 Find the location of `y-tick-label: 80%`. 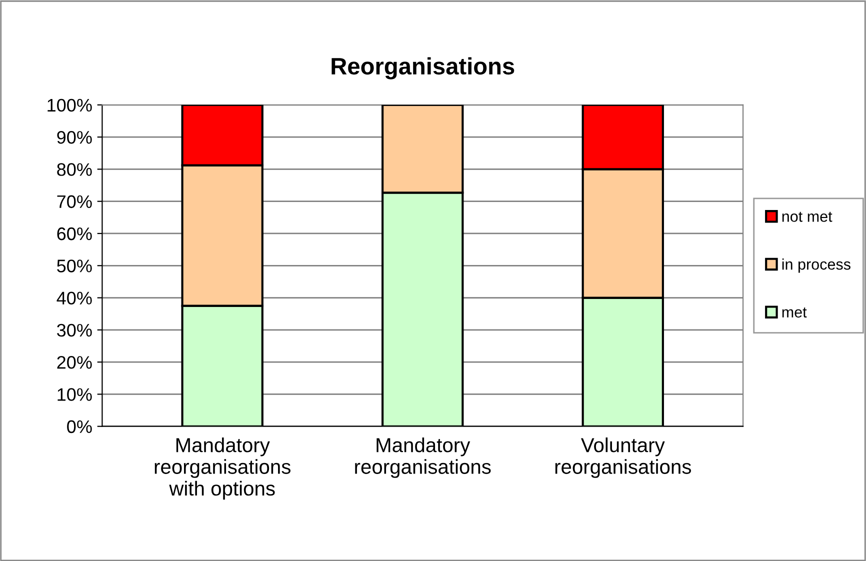

y-tick-label: 80% is located at coordinates (74, 169).